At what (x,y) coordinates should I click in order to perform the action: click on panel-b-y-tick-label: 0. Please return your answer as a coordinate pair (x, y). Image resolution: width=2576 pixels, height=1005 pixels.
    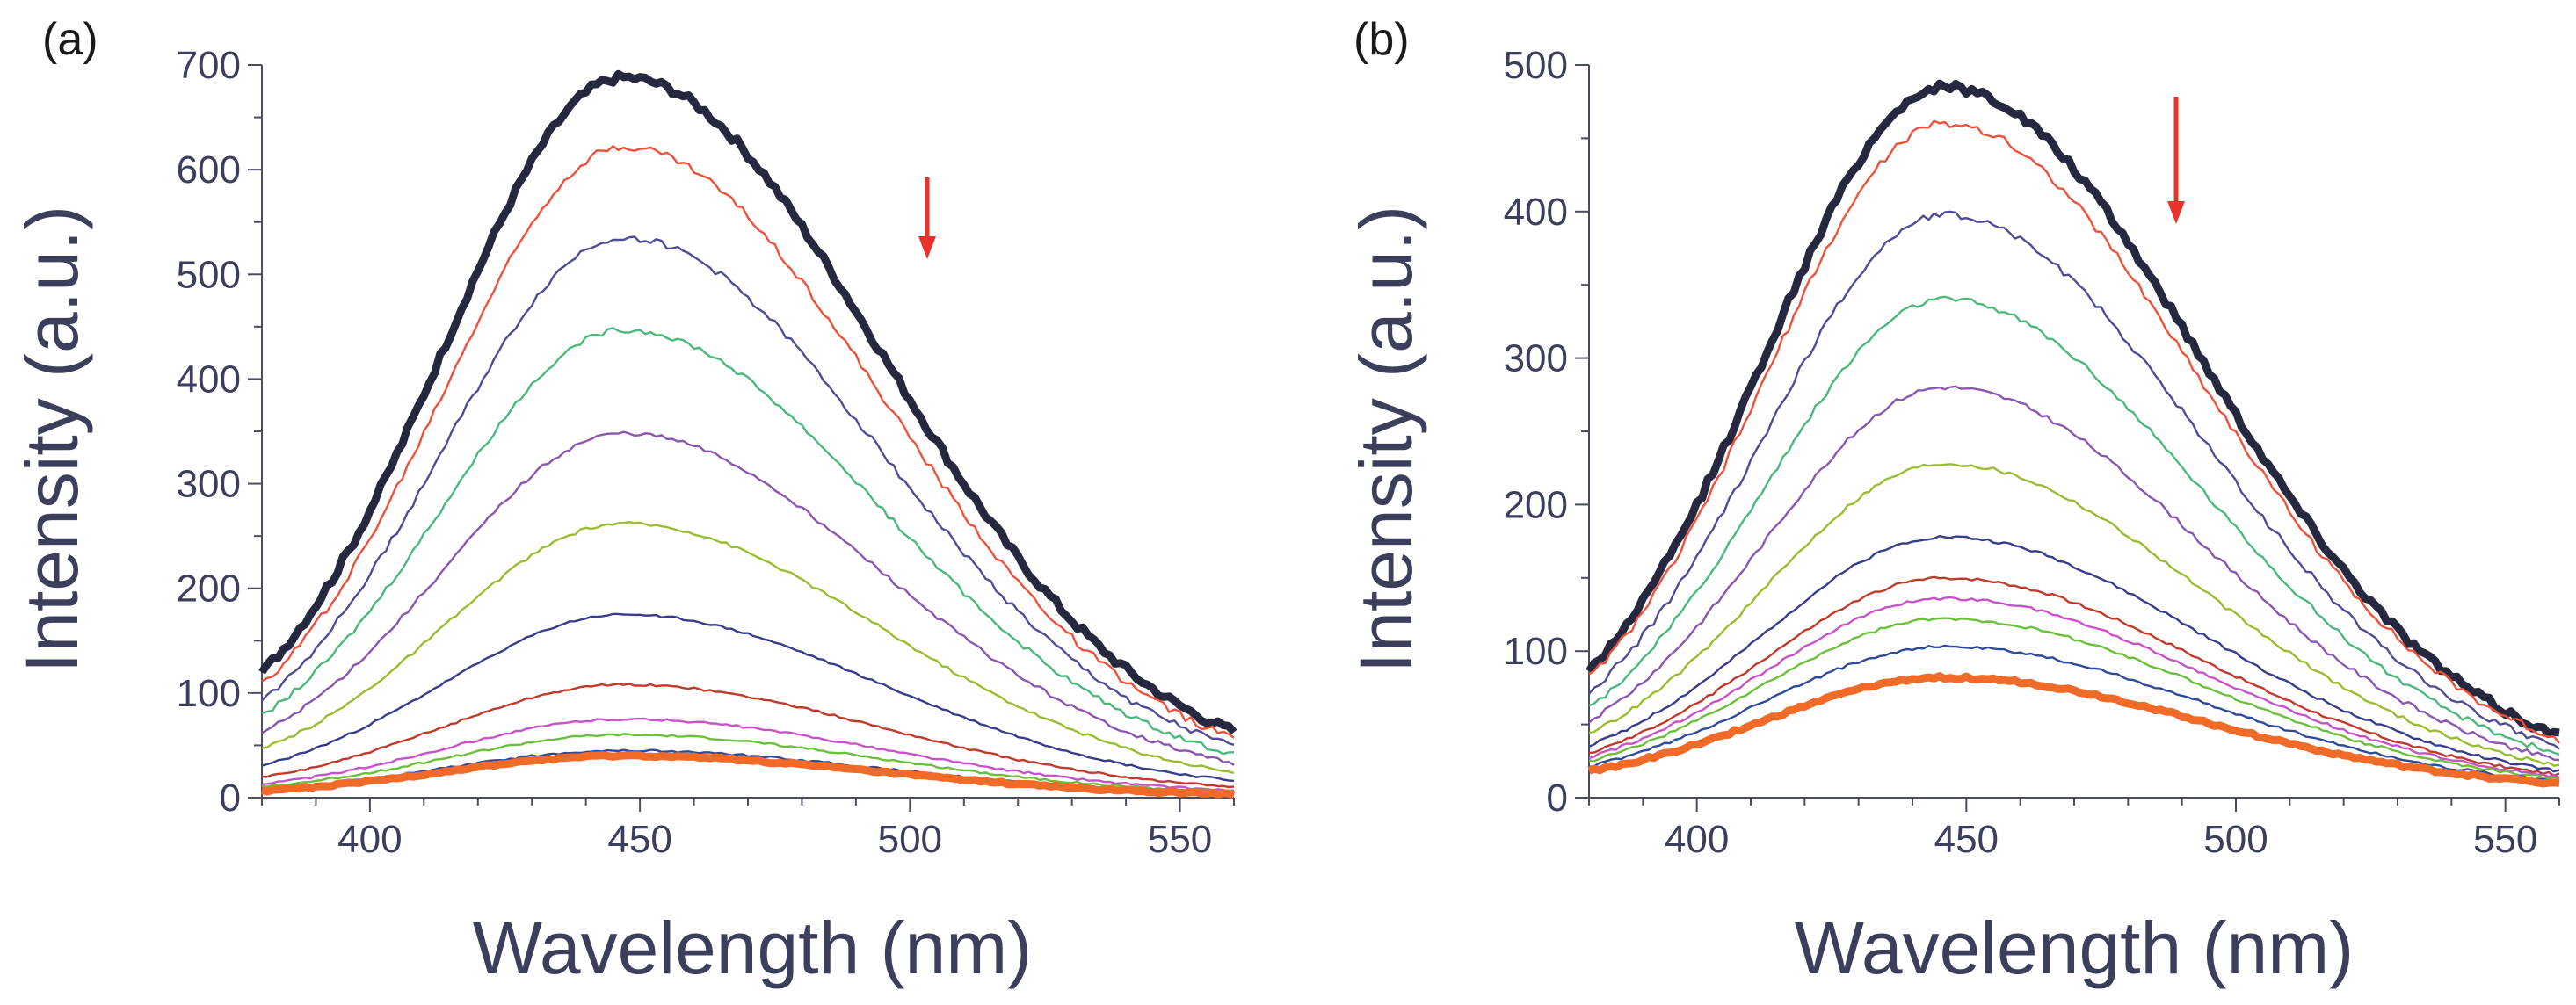
    Looking at the image, I should click on (1557, 799).